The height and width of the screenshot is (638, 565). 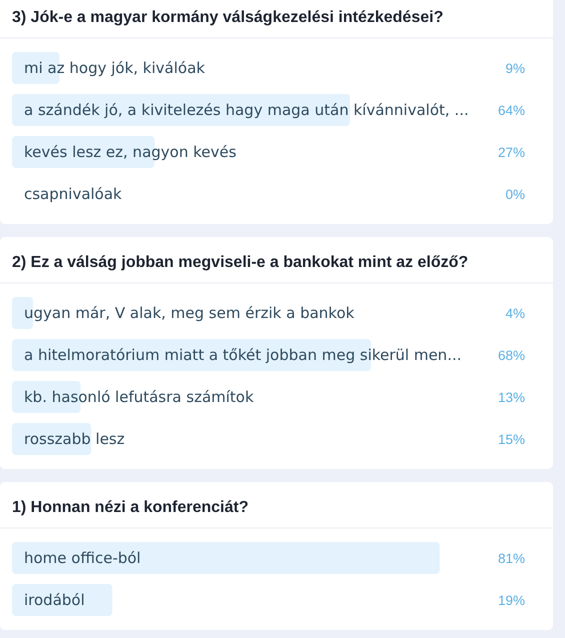 What do you see at coordinates (511, 600) in the screenshot?
I see `data-label: 19%` at bounding box center [511, 600].